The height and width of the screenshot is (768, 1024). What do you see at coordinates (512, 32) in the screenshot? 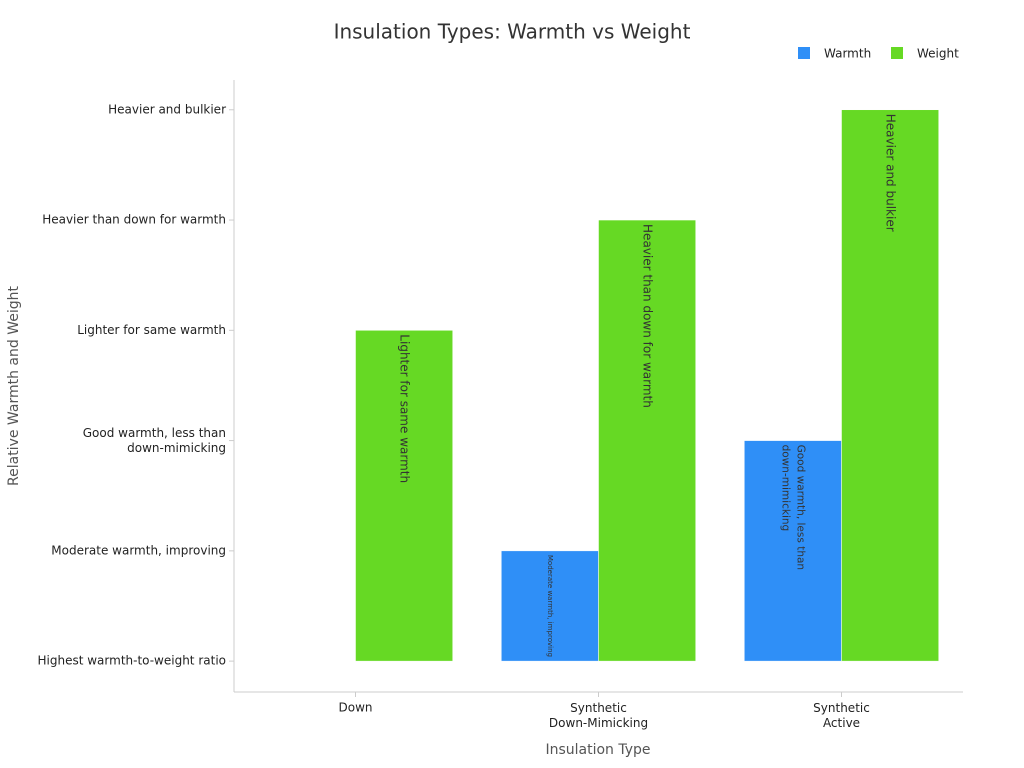
I see `chart-title: Insulation Types: Warmth vs Weight` at bounding box center [512, 32].